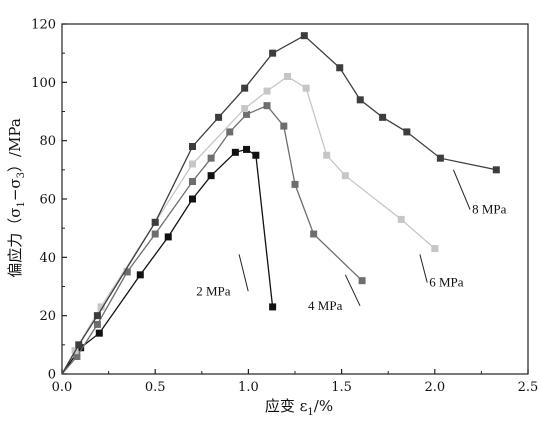  What do you see at coordinates (325, 305) in the screenshot?
I see `series-label: 4 MPa` at bounding box center [325, 305].